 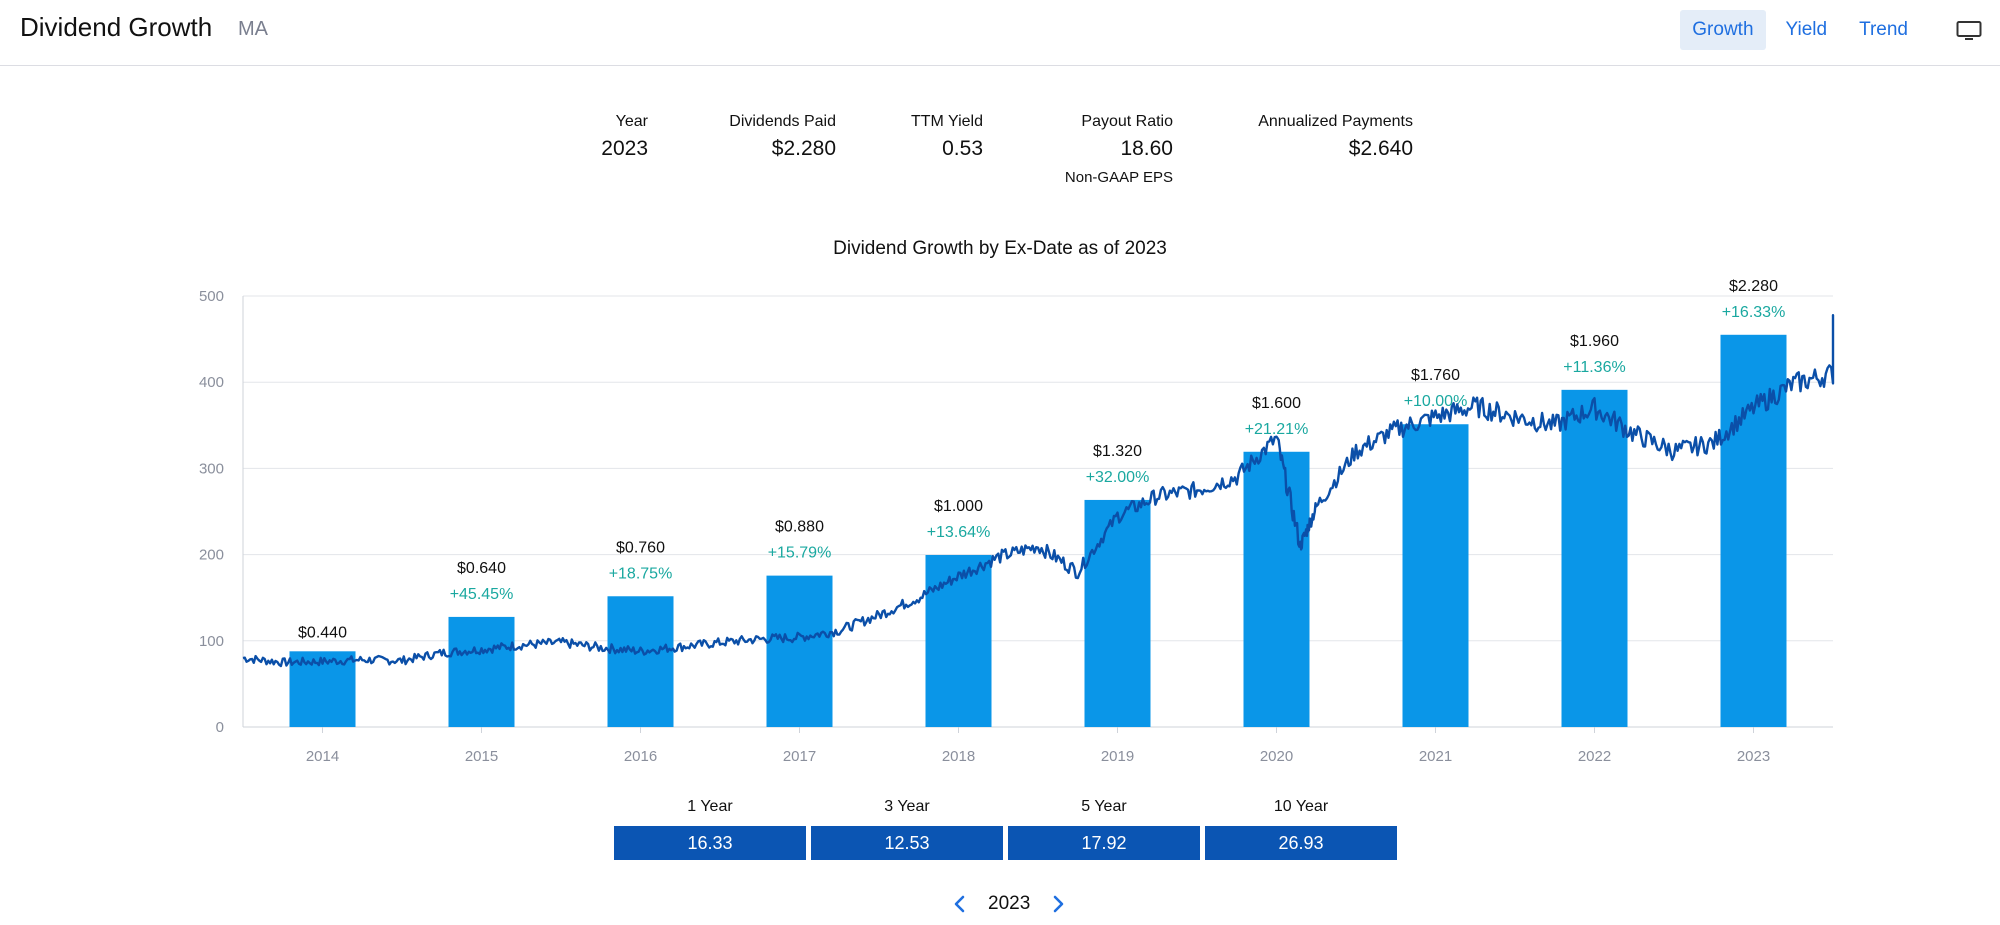 I want to click on growth-col-3y: 3 Year 12.53, so click(x=907, y=828).